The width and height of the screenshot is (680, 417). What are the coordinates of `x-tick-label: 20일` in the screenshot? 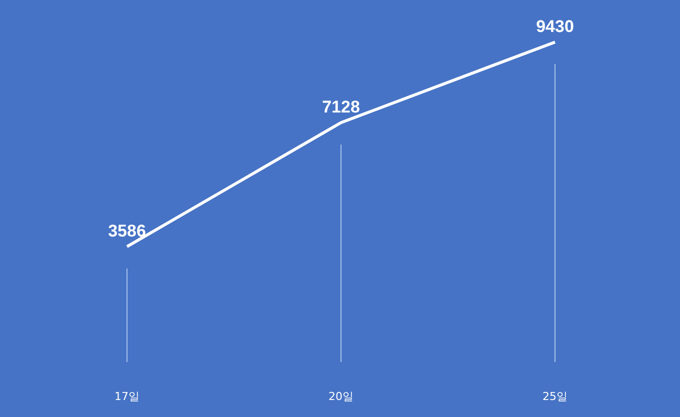 It's located at (341, 396).